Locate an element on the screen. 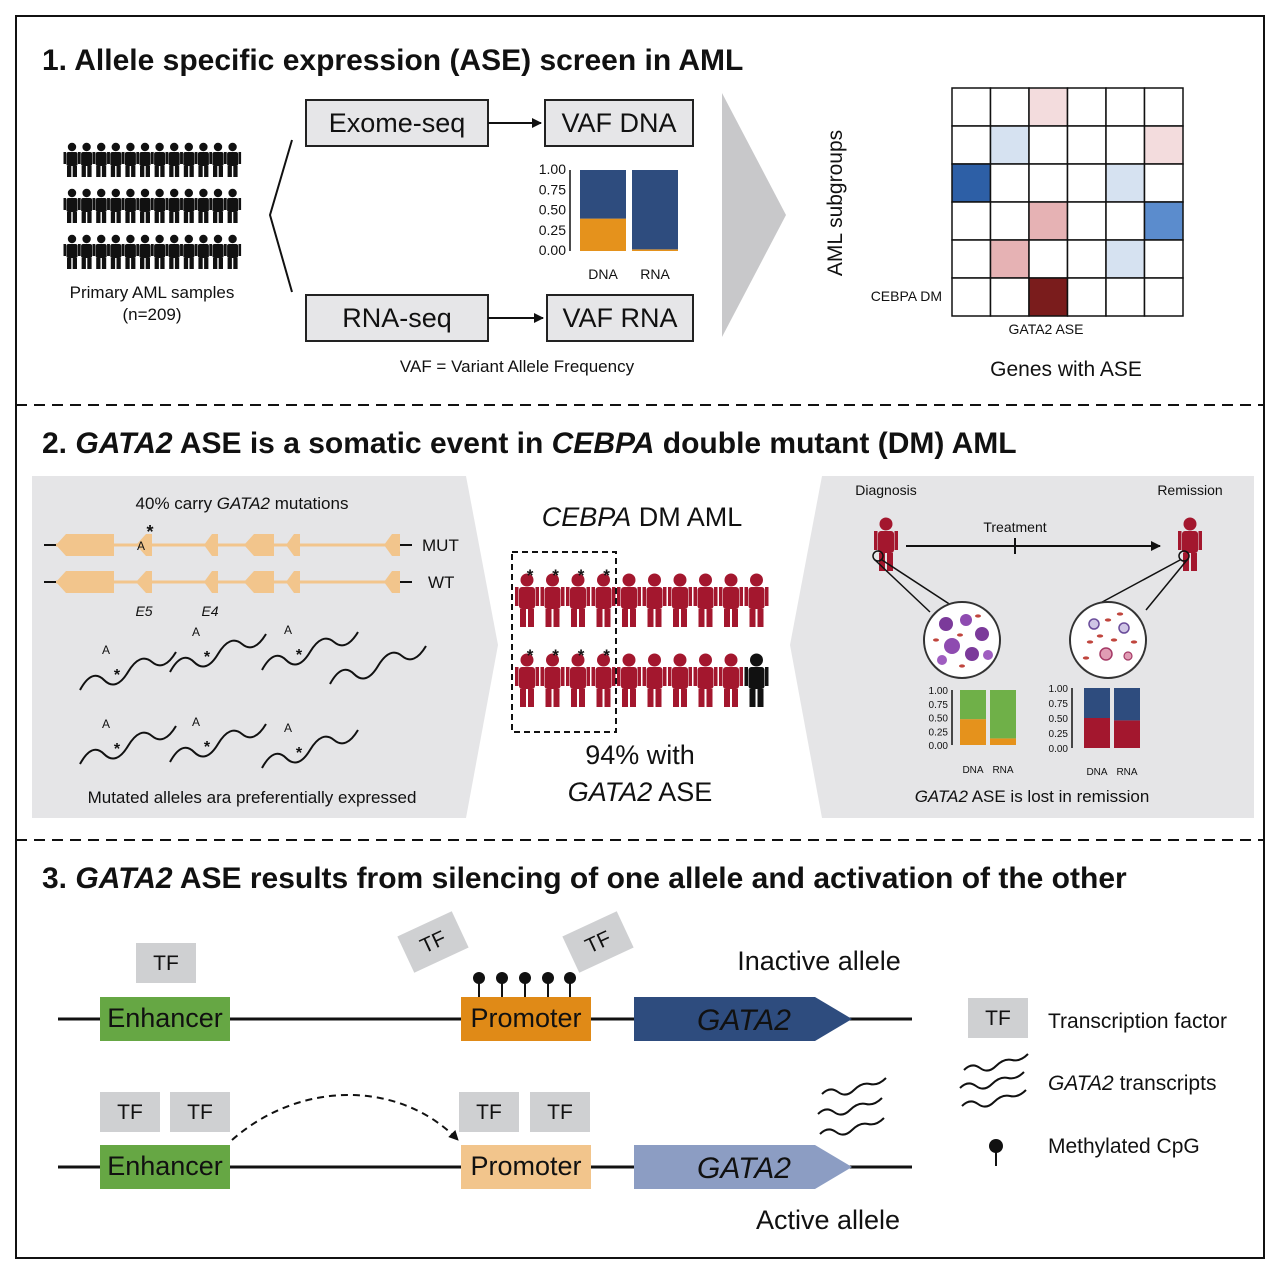 This screenshot has width=1280, height=1274. vaf-dna-box is located at coordinates (619, 123).